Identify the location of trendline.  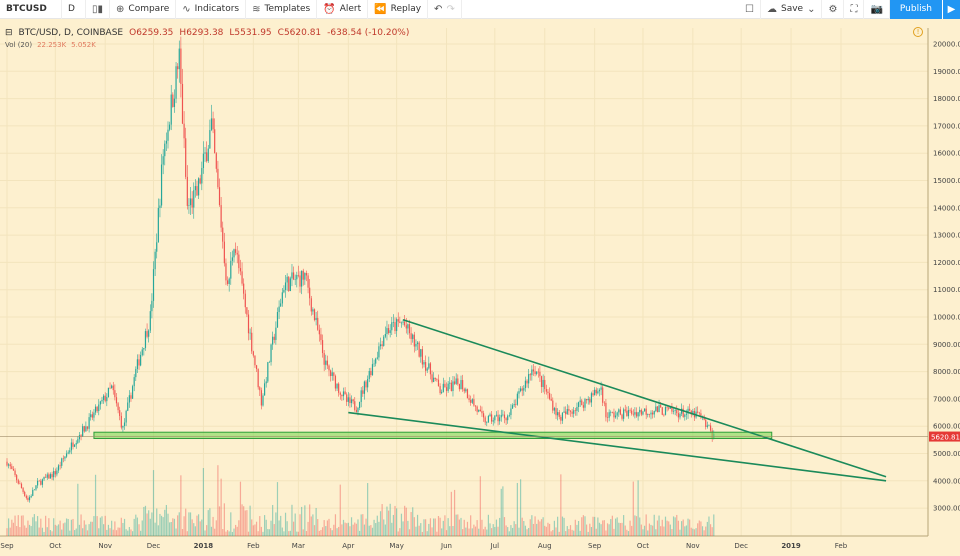
(644, 398).